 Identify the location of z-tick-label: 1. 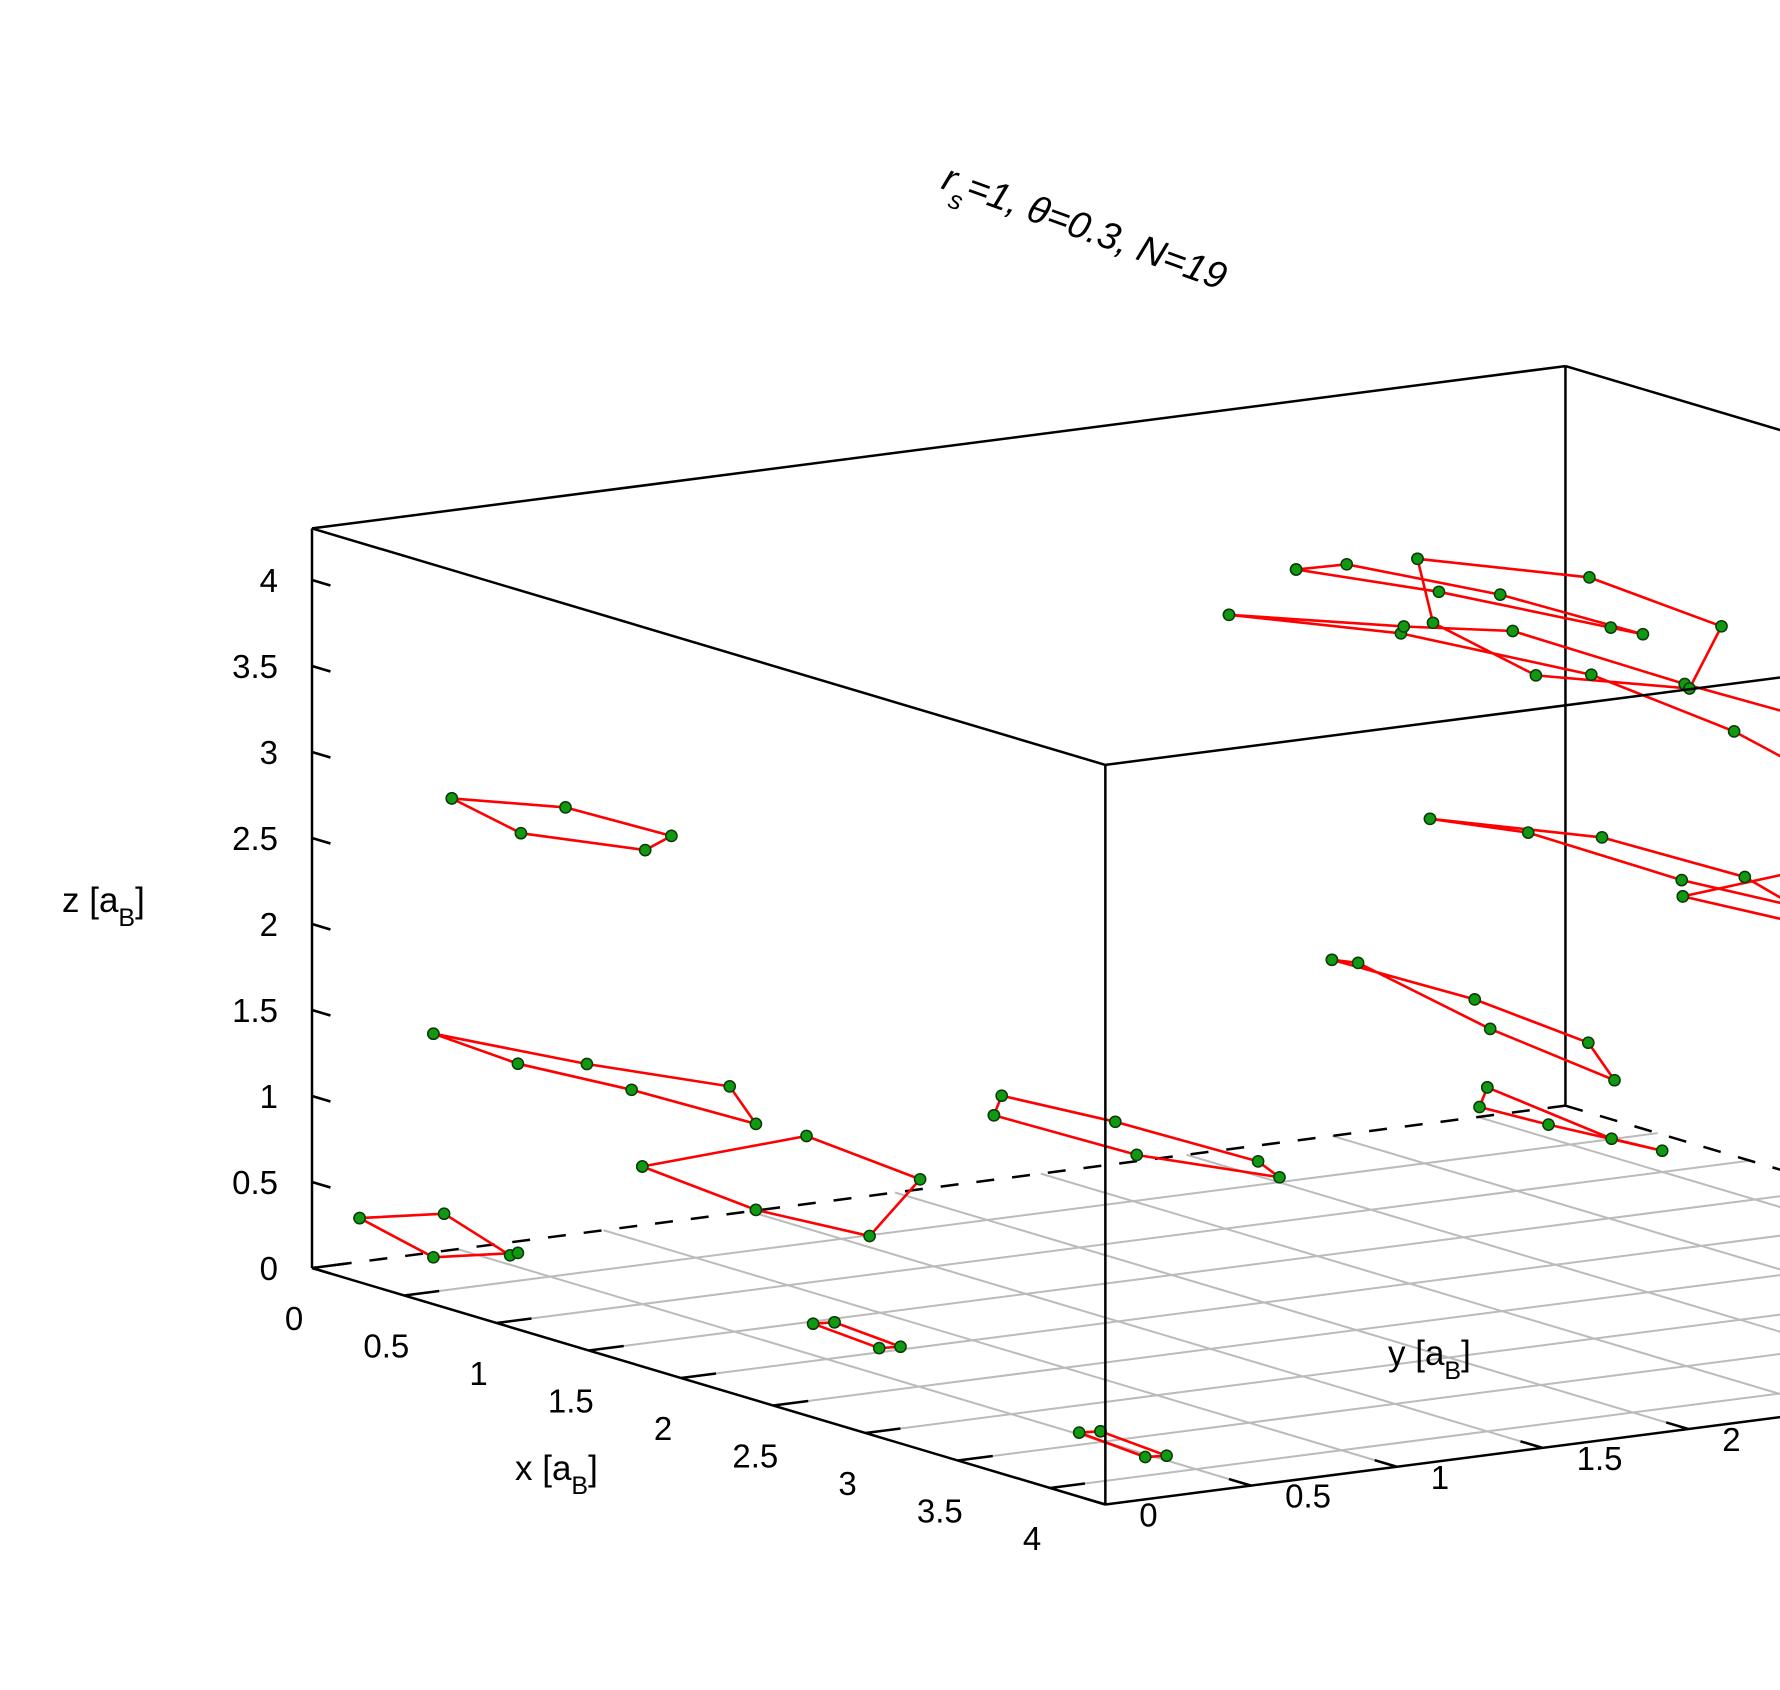
(269, 1096).